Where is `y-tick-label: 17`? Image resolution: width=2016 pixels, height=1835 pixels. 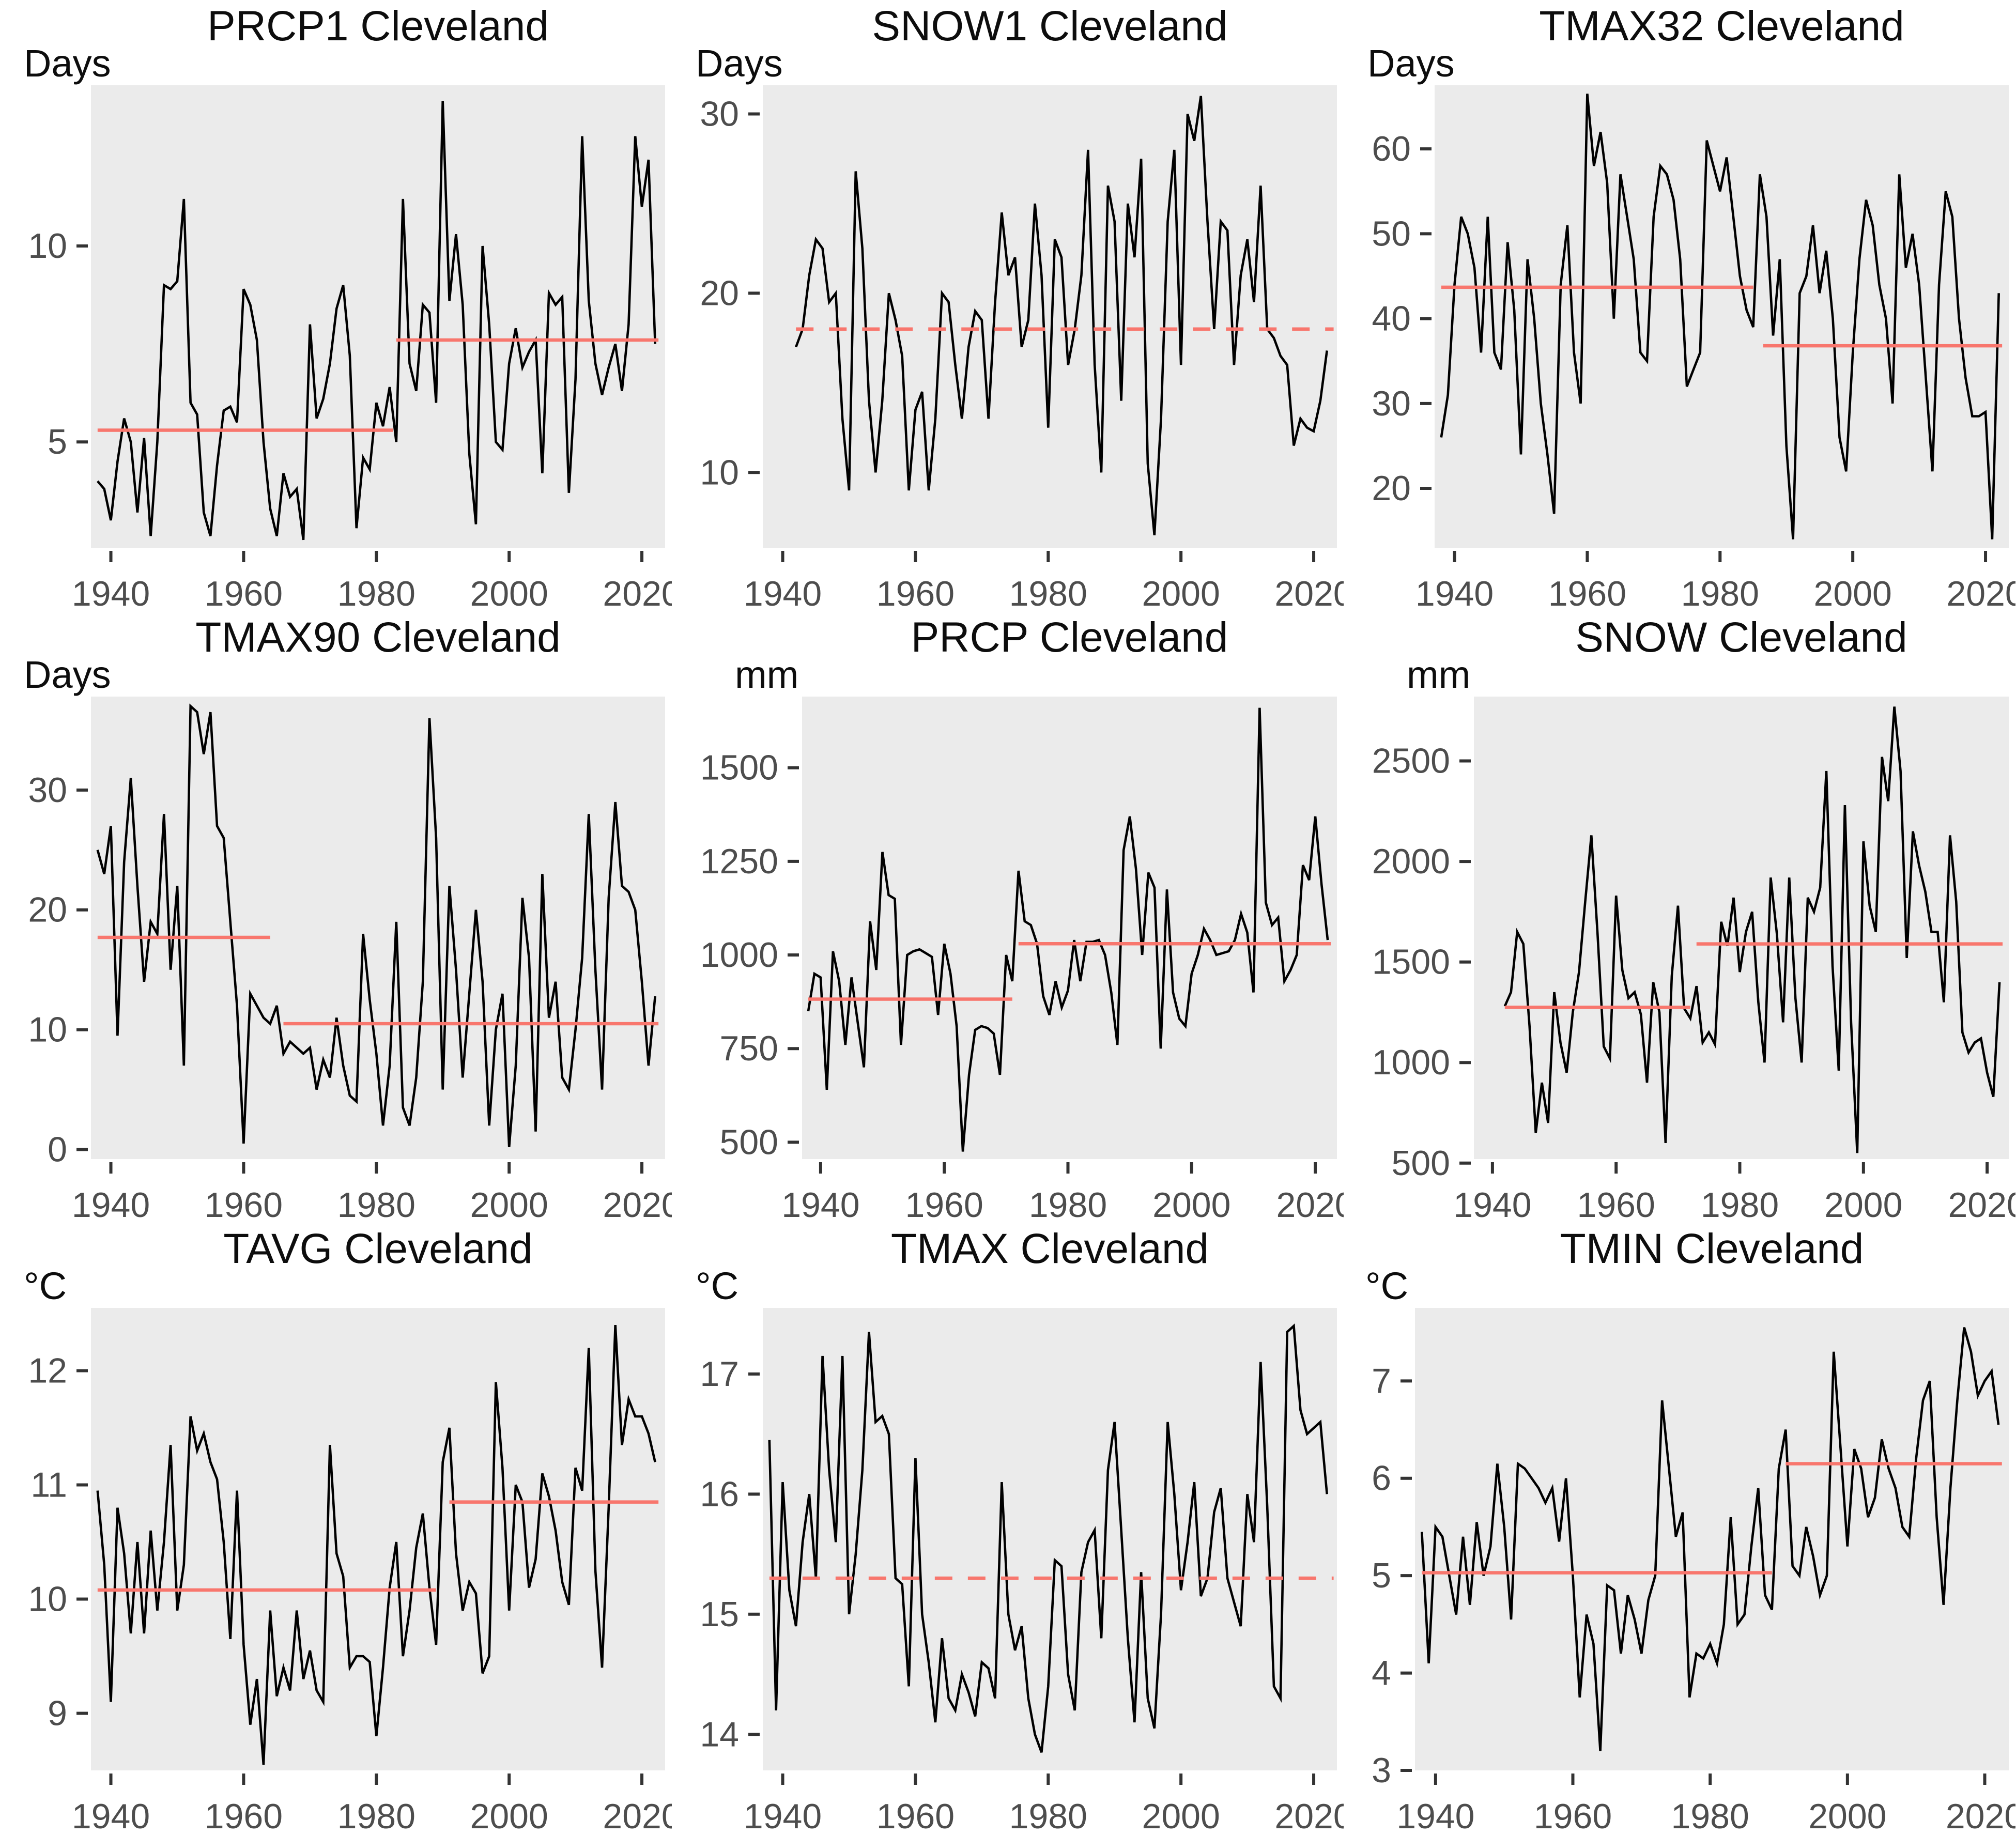
y-tick-label: 17 is located at coordinates (719, 1374).